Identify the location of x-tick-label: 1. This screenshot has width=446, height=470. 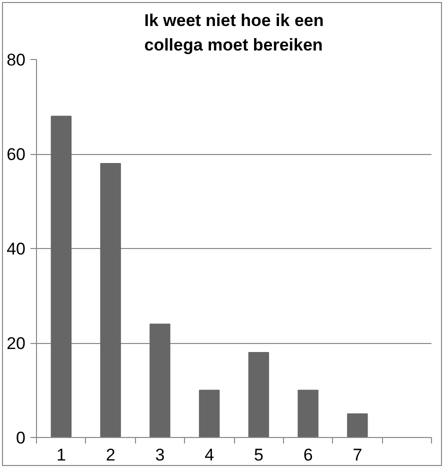
(61, 455).